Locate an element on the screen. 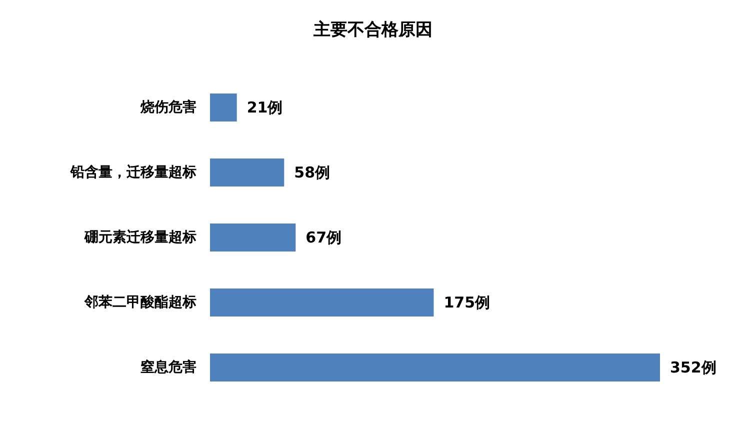  data-label: 67例 is located at coordinates (324, 237).